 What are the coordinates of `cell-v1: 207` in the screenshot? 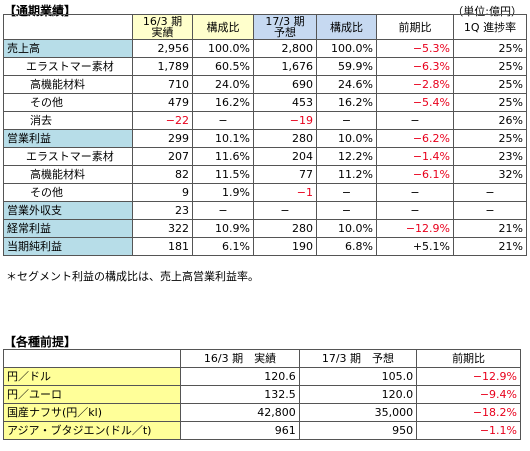 It's located at (162, 156).